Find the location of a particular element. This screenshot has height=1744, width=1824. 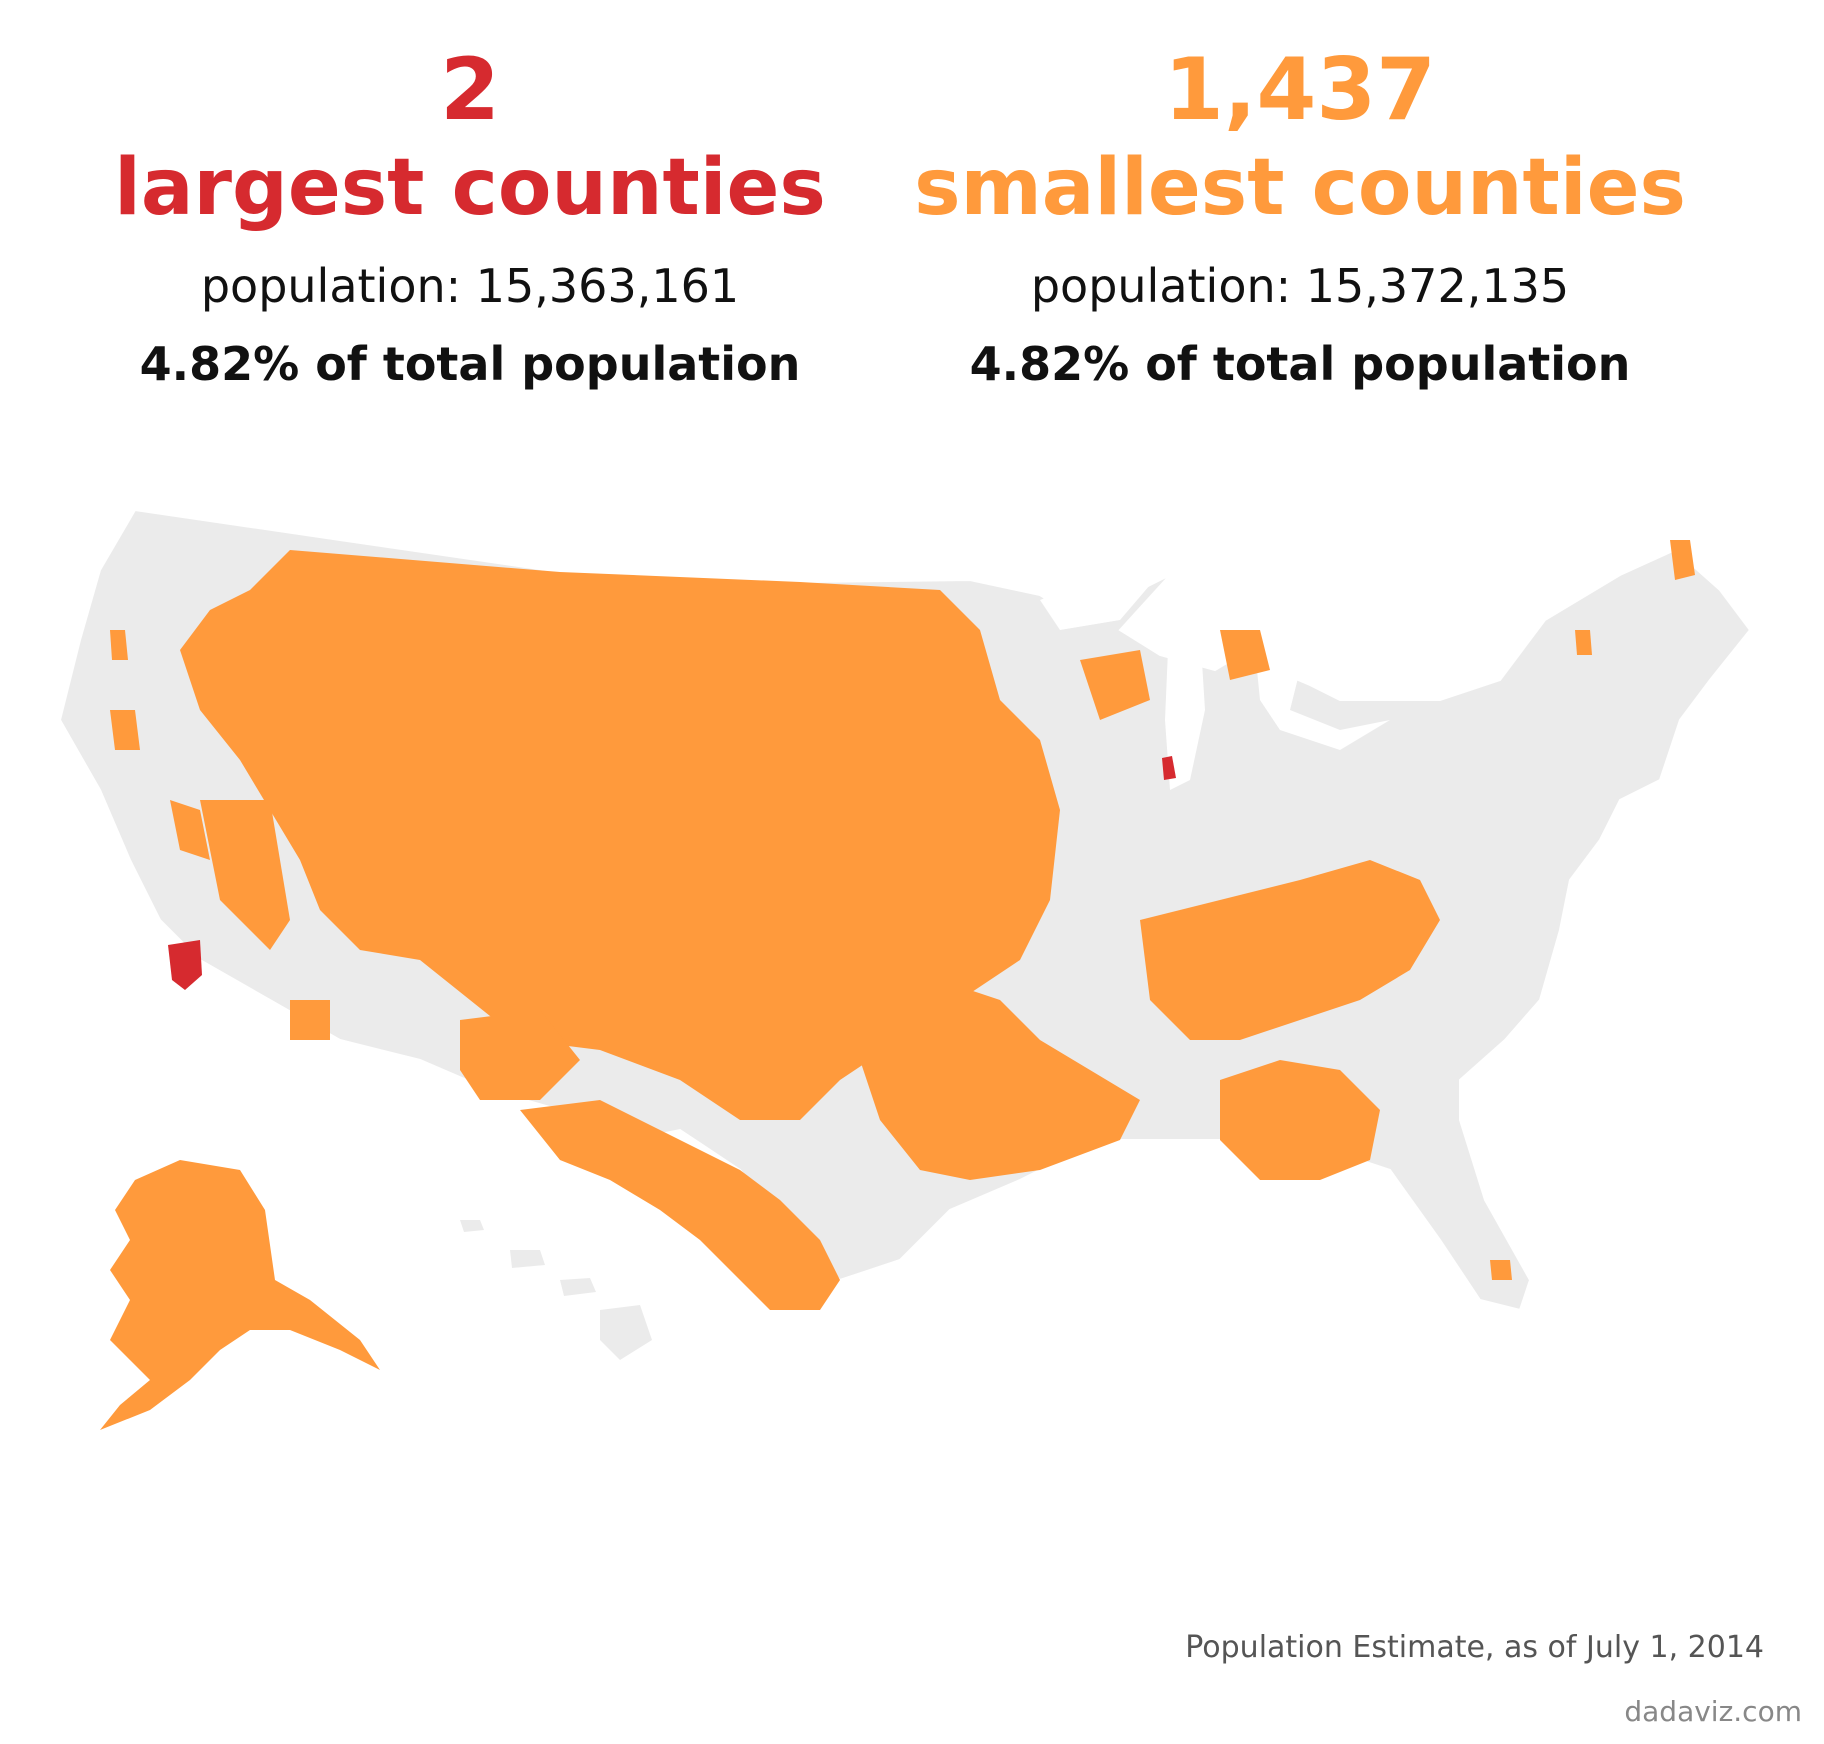

texas-region is located at coordinates (680, 1205).